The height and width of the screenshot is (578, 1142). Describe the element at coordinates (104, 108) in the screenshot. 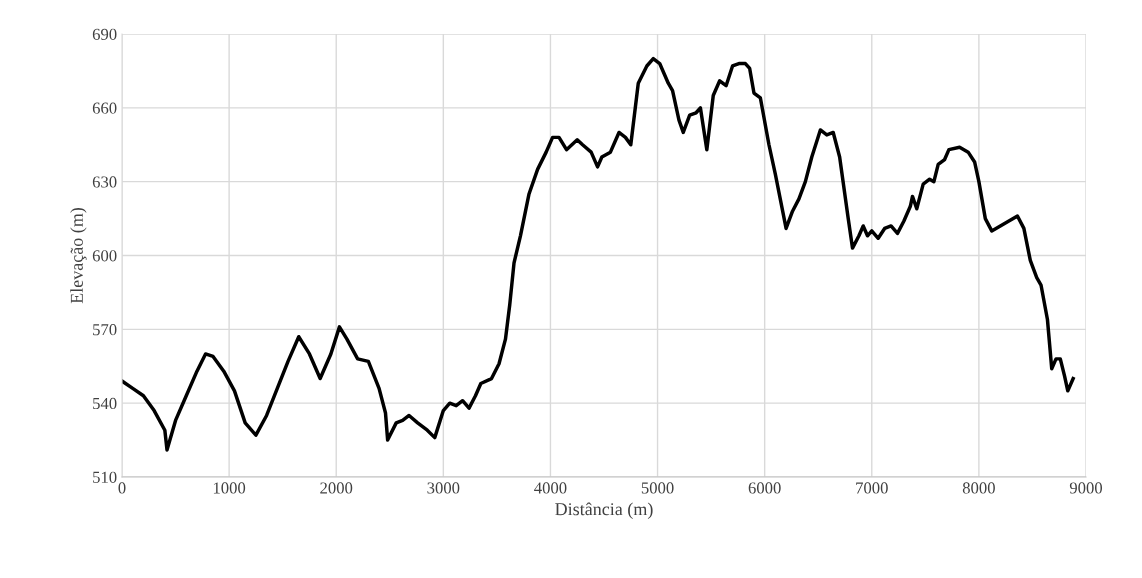

I see `y-tick-label: 660` at that location.